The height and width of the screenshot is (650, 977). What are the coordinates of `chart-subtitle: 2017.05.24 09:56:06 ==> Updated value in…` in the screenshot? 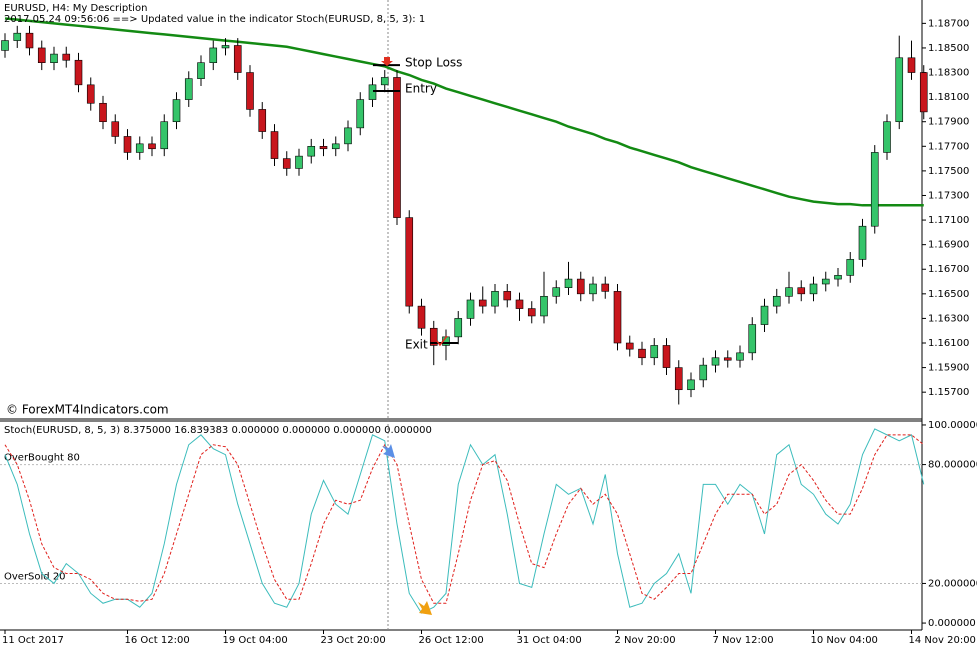 It's located at (214, 19).